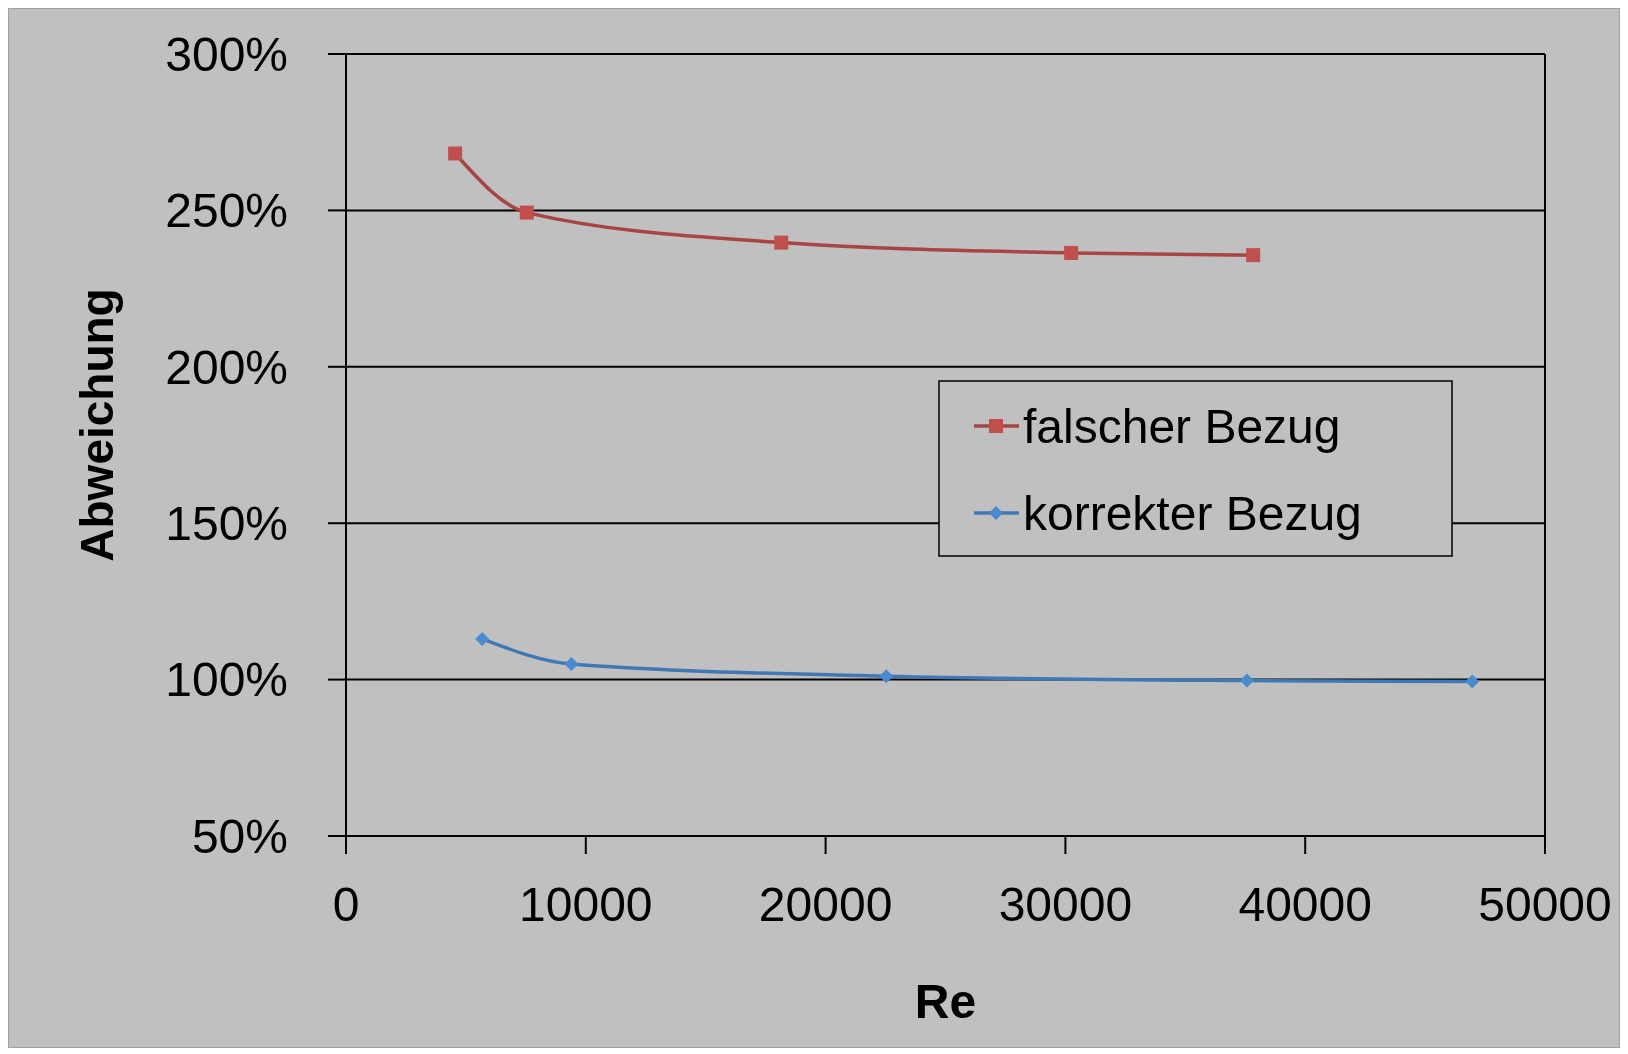 This screenshot has height=1054, width=1628. Describe the element at coordinates (1192, 513) in the screenshot. I see `legend-label: korrekter Bezug` at that location.